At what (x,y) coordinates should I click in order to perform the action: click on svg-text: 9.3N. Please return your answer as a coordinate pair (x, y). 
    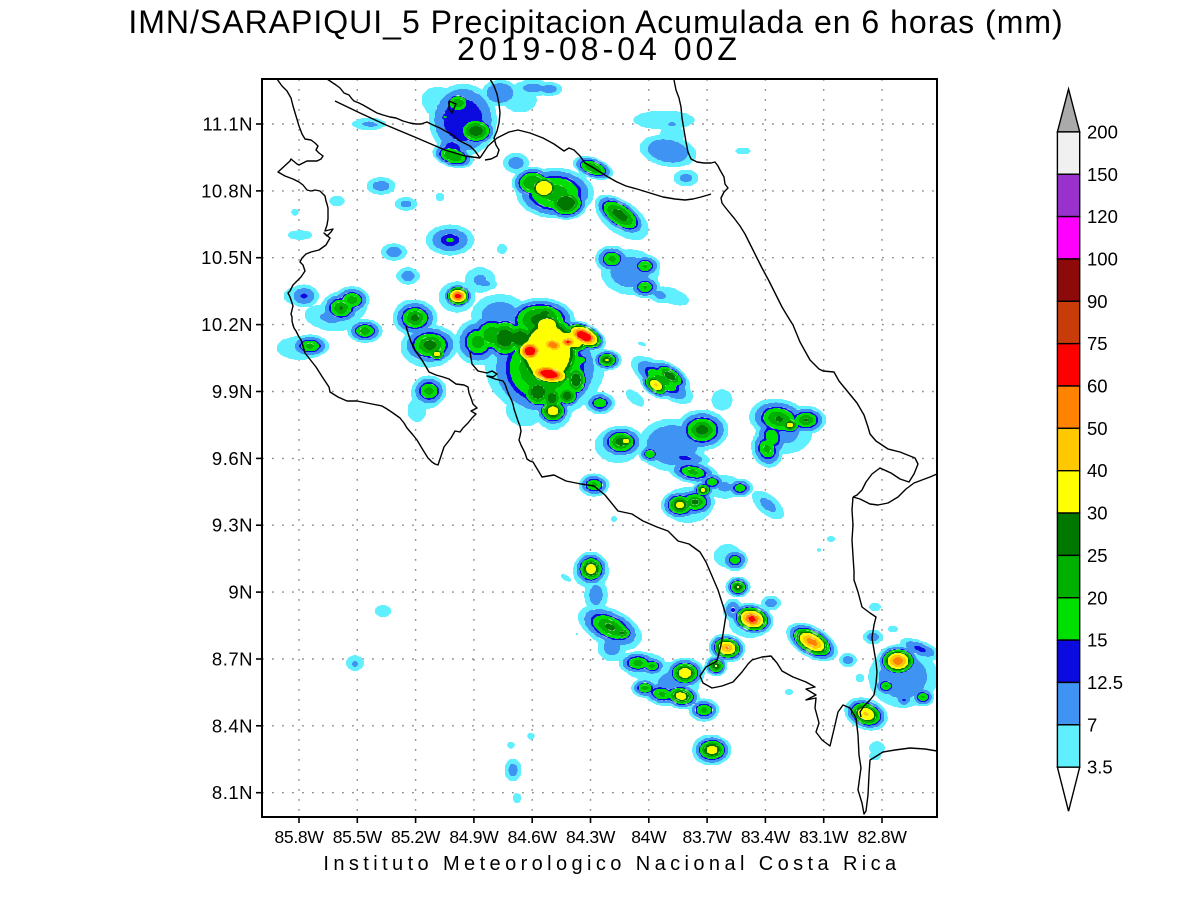
    Looking at the image, I should click on (232, 525).